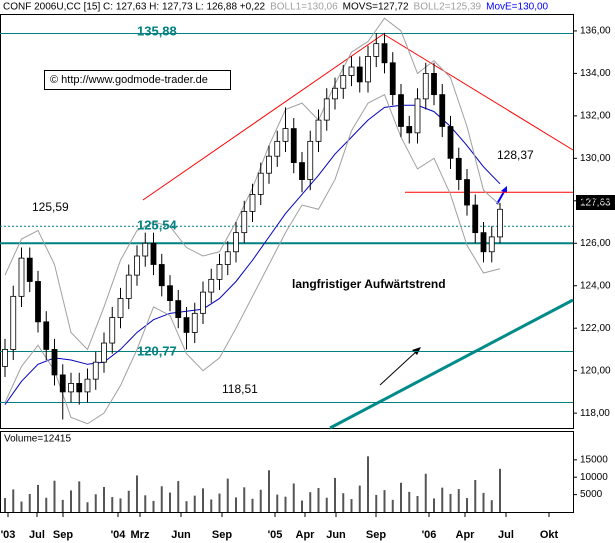 This screenshot has height=543, width=615. I want to click on header-text: BOLL2=125,39, so click(448, 7).